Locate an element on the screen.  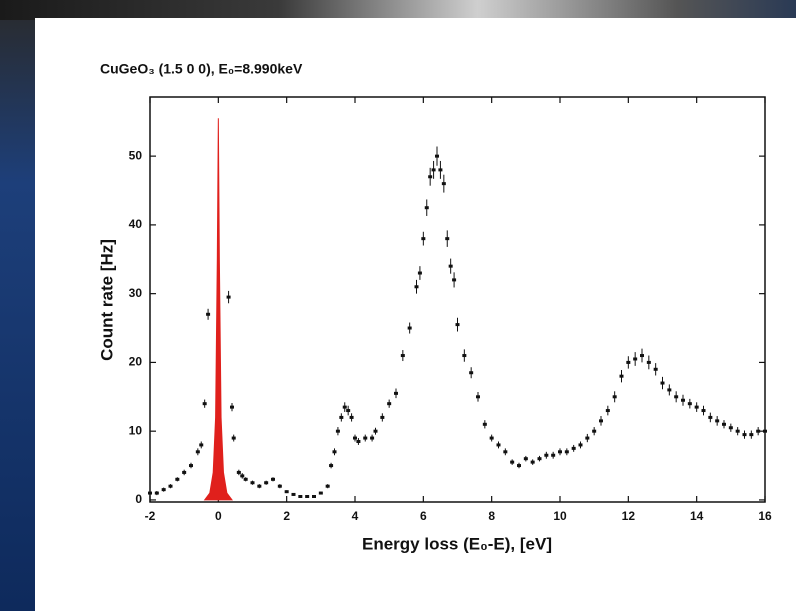
chart-title: CuGeO₃ (1.5 0 0), E₀=8.990keV is located at coordinates (201, 69).